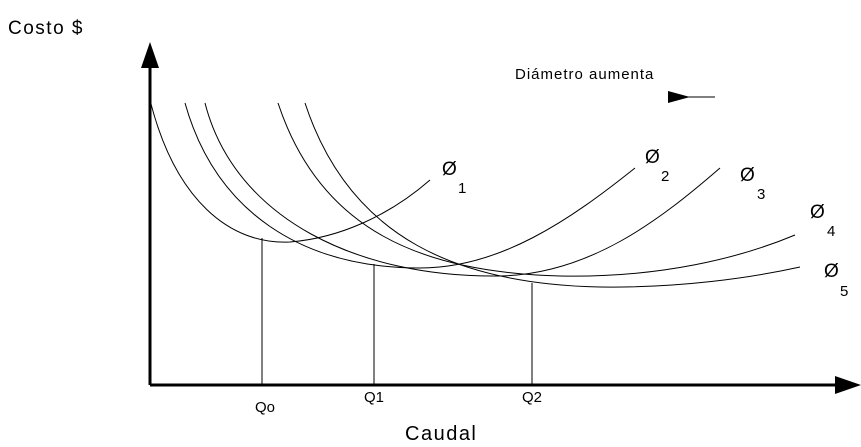 Image resolution: width=861 pixels, height=447 pixels. I want to click on y-axis-arrow, so click(150, 55).